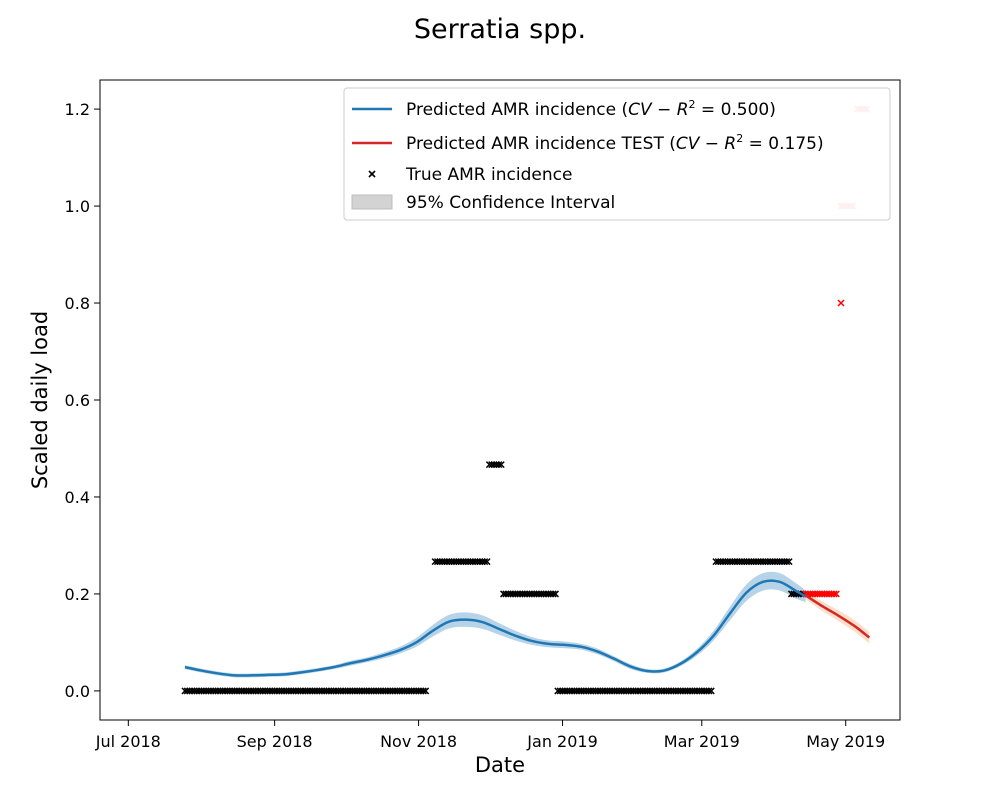 This screenshot has width=1000, height=800. What do you see at coordinates (510, 203) in the screenshot?
I see `legend-label-ci: 95% Confidence Interval` at bounding box center [510, 203].